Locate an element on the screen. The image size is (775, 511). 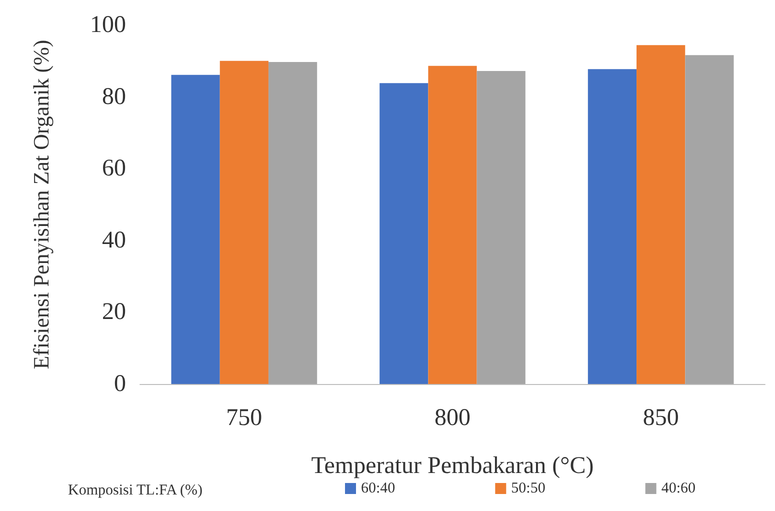
y-tick-label: 40 is located at coordinates (114, 240).